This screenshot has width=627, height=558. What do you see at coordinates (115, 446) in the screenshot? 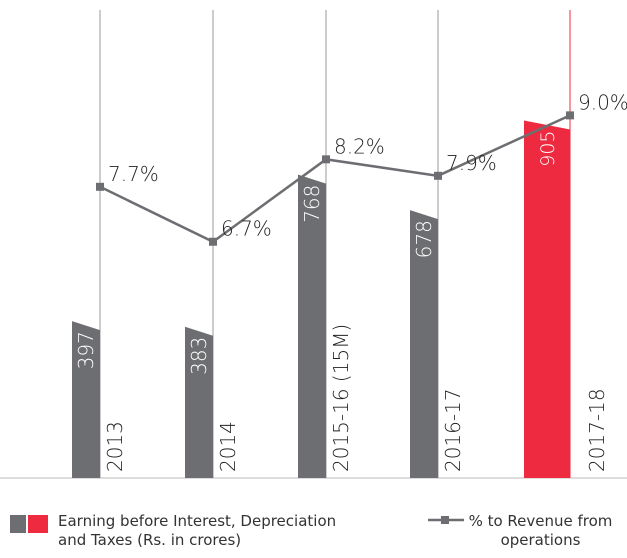
I see `category-label: 2013` at bounding box center [115, 446].